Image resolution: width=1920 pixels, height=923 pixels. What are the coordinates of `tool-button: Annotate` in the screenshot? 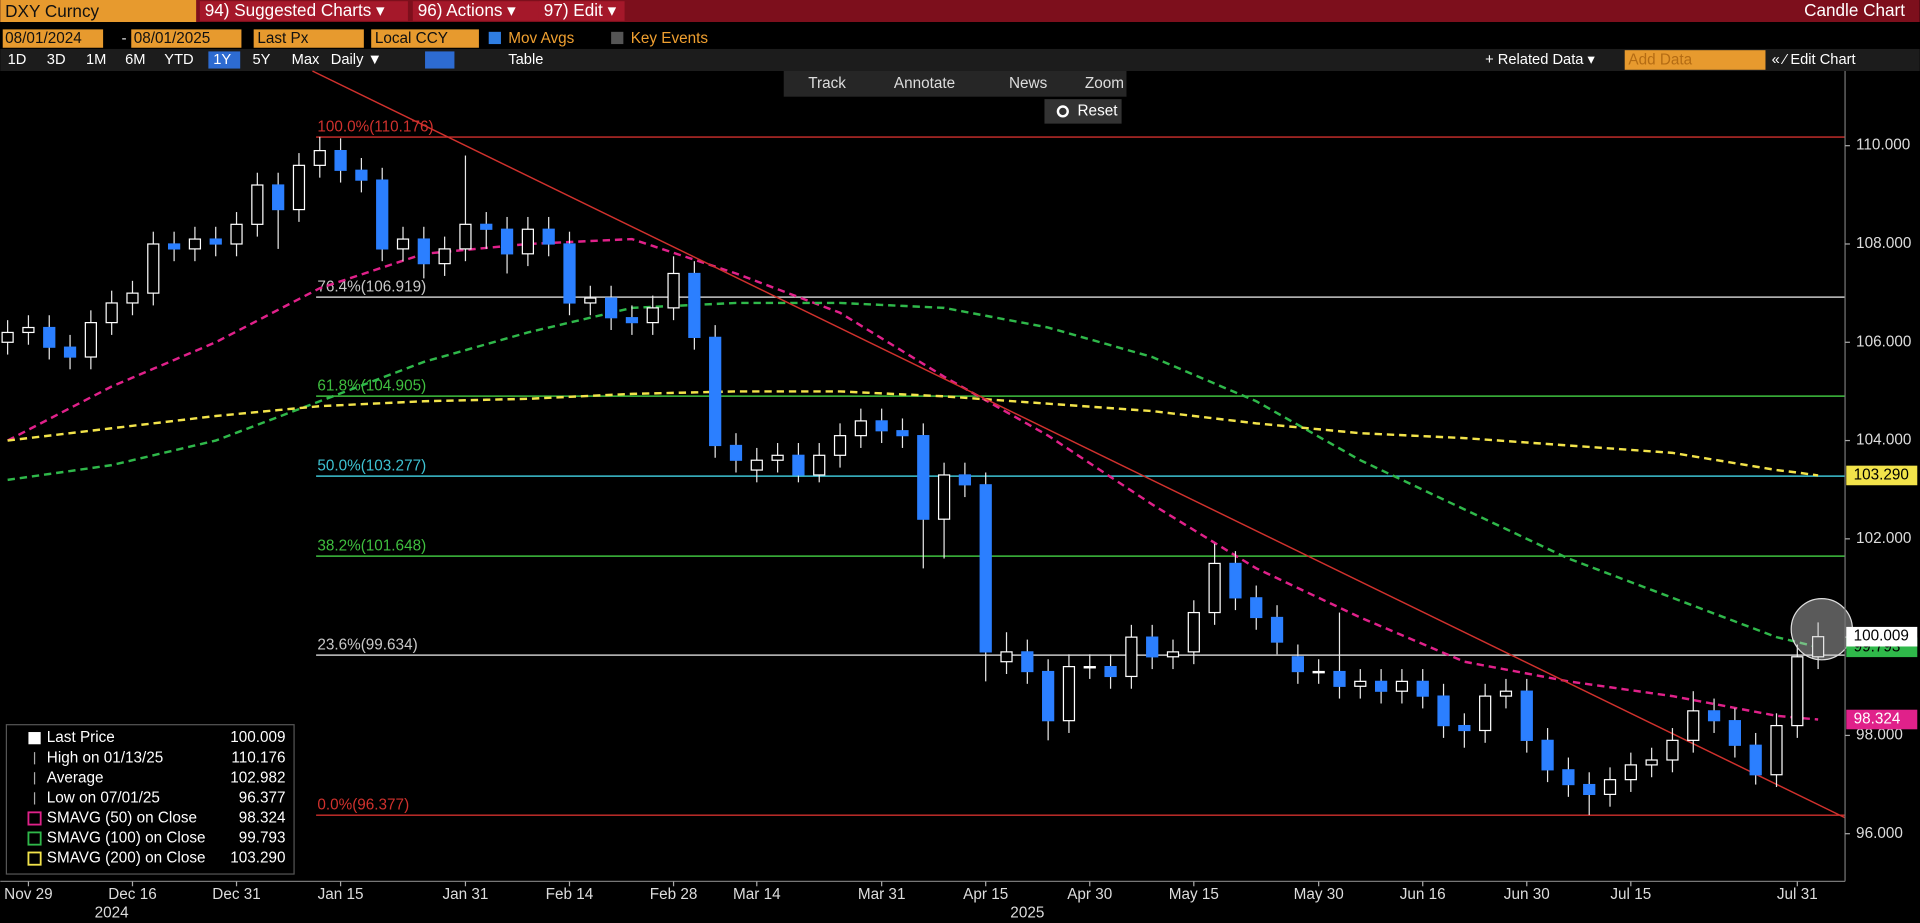 It's located at (924, 83).